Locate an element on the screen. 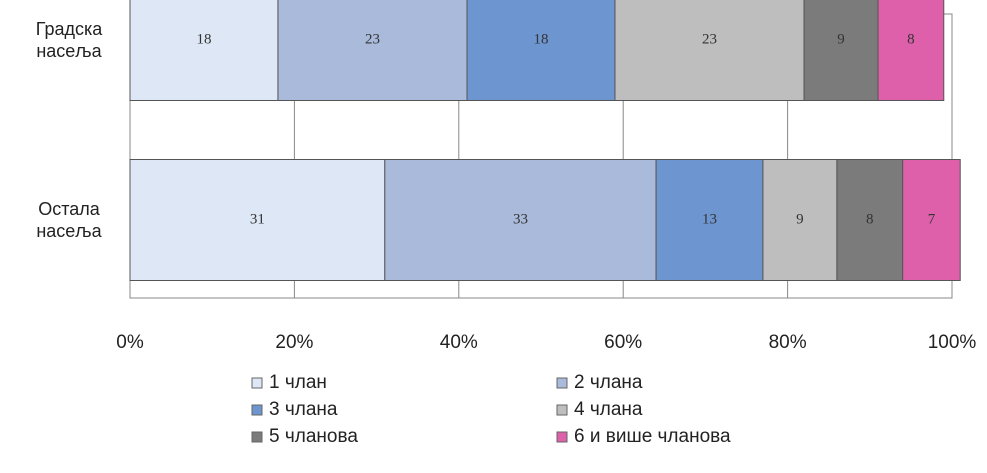 Image resolution: width=987 pixels, height=473 pixels. x-tick-label: 0% is located at coordinates (130, 342).